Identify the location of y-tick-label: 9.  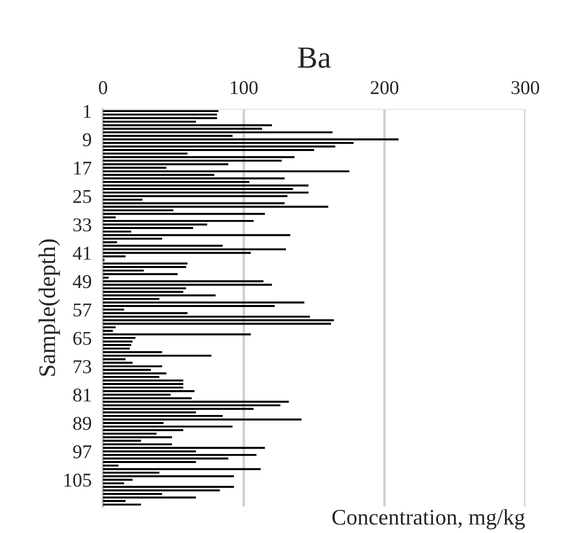
(87, 139).